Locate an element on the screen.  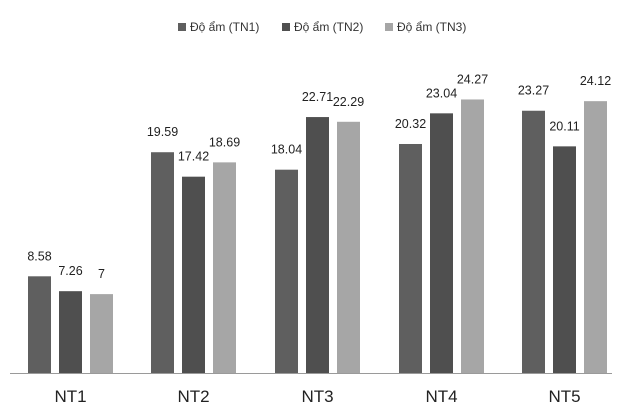
value-label-nt3-tn2: 22.71 is located at coordinates (317, 97).